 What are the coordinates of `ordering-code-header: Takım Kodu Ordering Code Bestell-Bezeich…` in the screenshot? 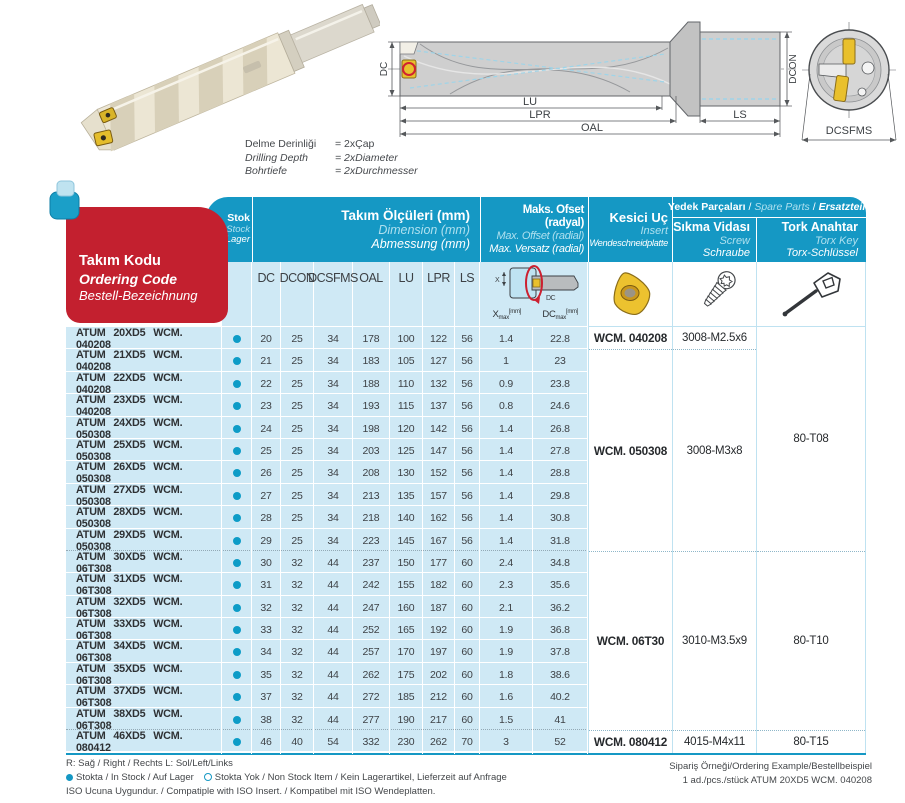 It's located at (147, 265).